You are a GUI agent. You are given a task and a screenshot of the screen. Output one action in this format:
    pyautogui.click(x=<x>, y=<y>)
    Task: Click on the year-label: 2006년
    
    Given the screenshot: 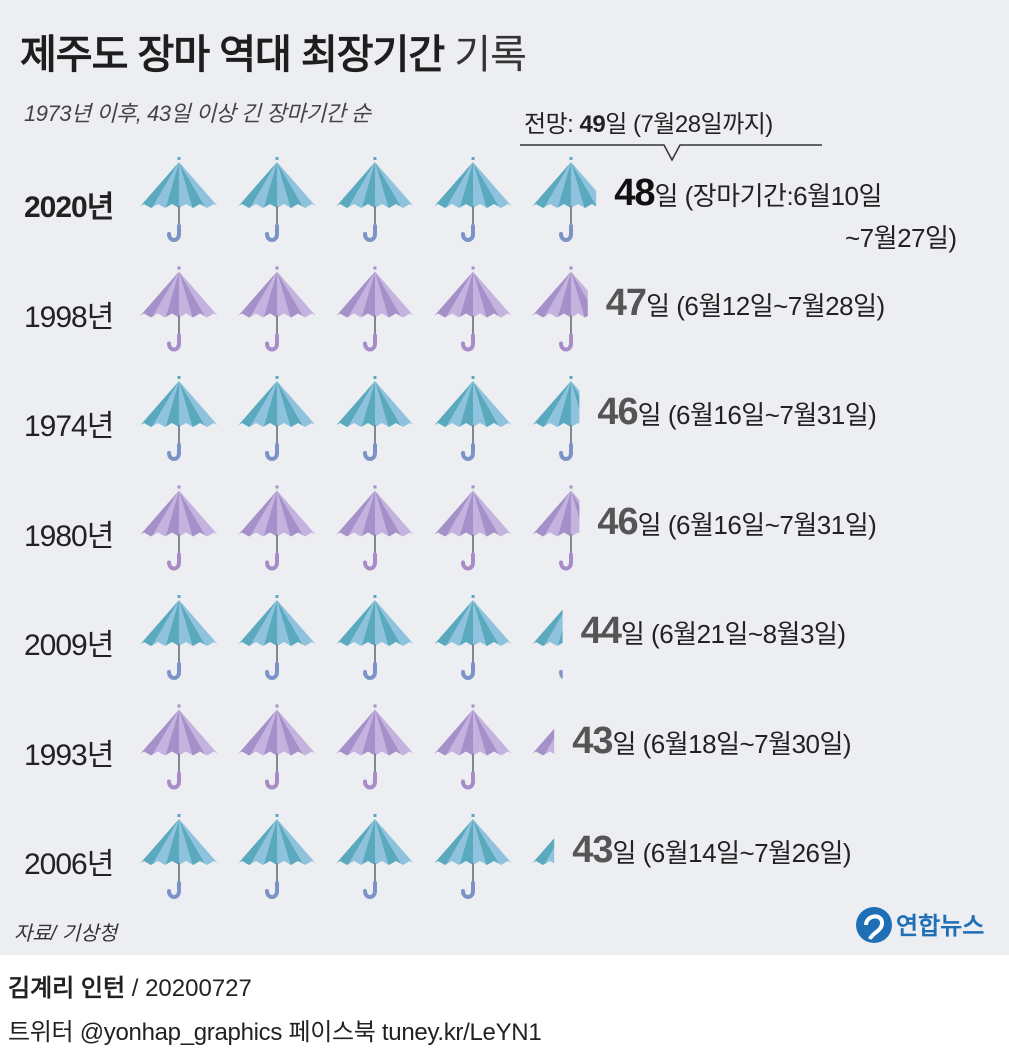 What is the action you would take?
    pyautogui.click(x=69, y=864)
    